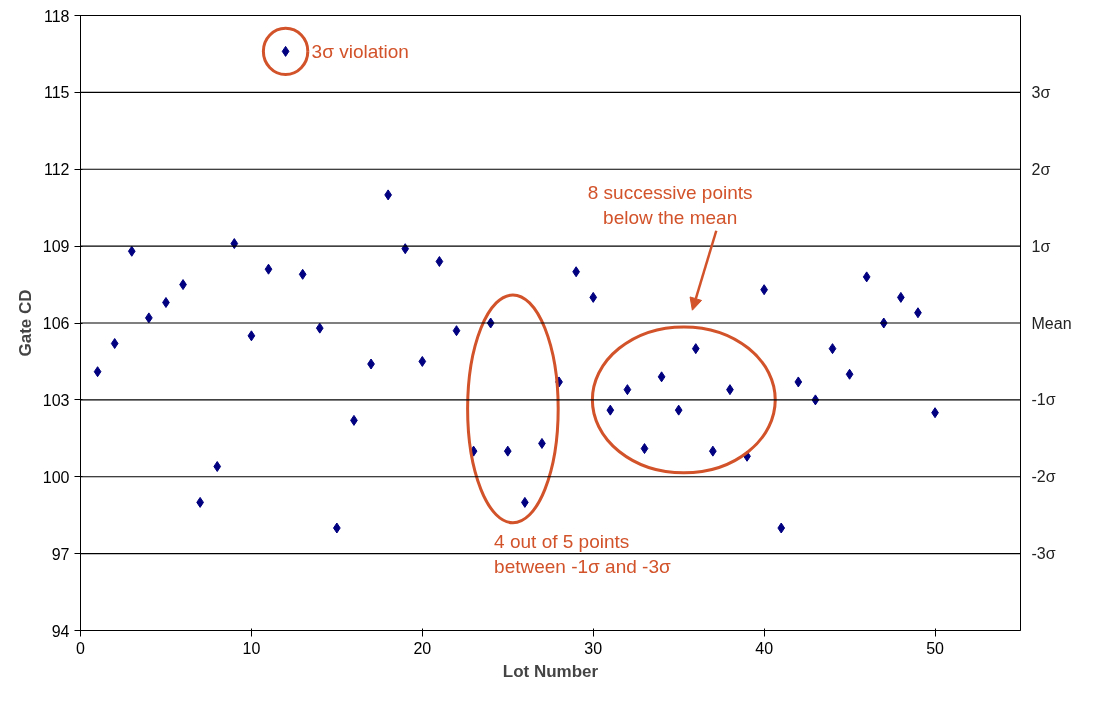 The width and height of the screenshot is (1103, 706). I want to click on annotation: 8 successive points below the mean, so click(670, 205).